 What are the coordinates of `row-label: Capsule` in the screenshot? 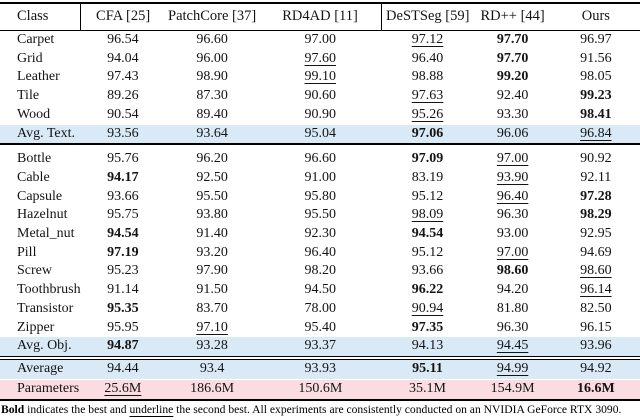 It's located at (40, 196).